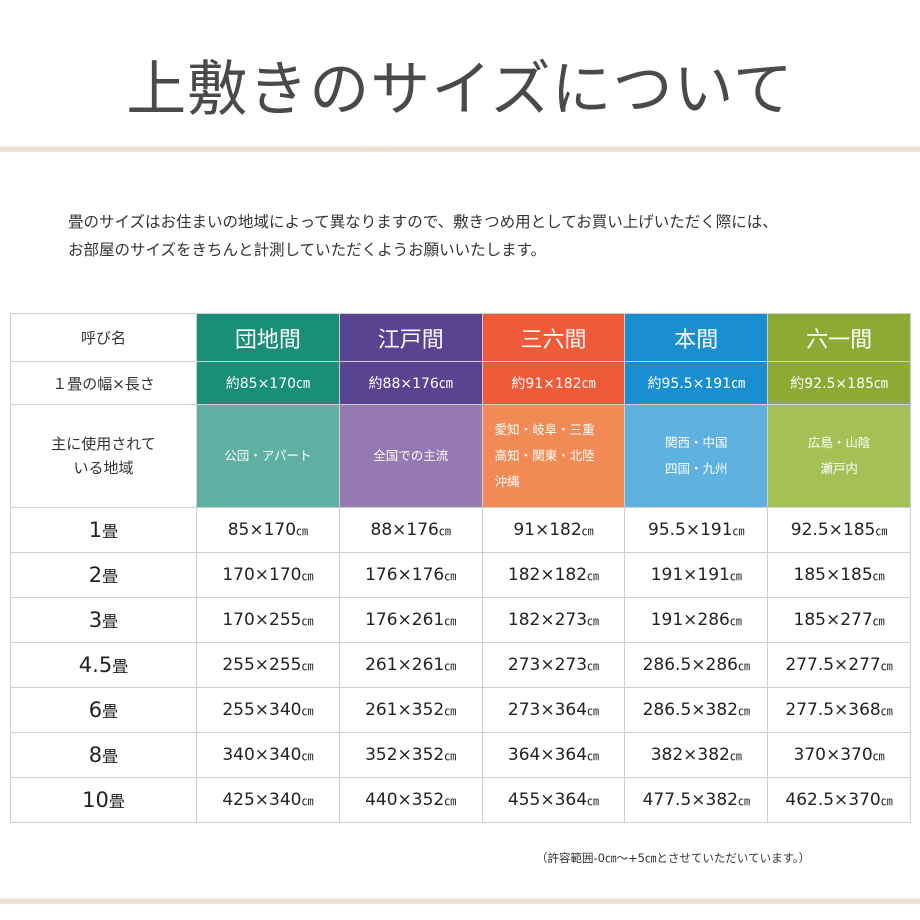 The height and width of the screenshot is (920, 920). Describe the element at coordinates (268, 710) in the screenshot. I see `size-cell: 255×340㎝` at that location.